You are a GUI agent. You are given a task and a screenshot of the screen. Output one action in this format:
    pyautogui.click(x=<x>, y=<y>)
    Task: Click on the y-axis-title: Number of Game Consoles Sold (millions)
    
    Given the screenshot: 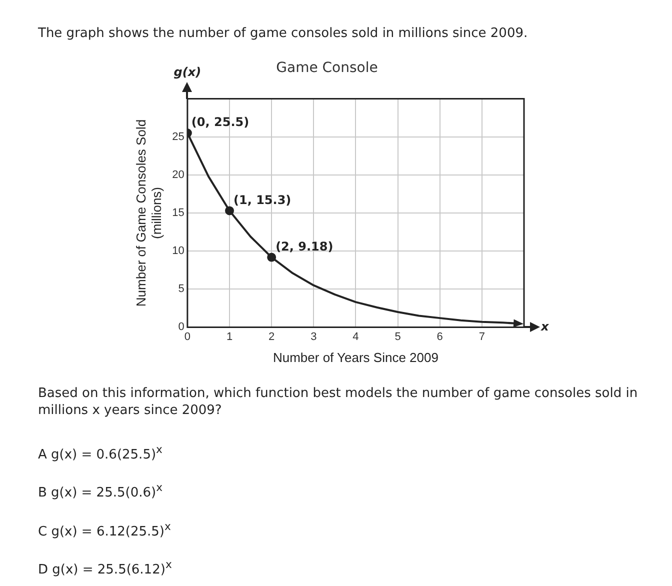 What is the action you would take?
    pyautogui.click(x=148, y=213)
    